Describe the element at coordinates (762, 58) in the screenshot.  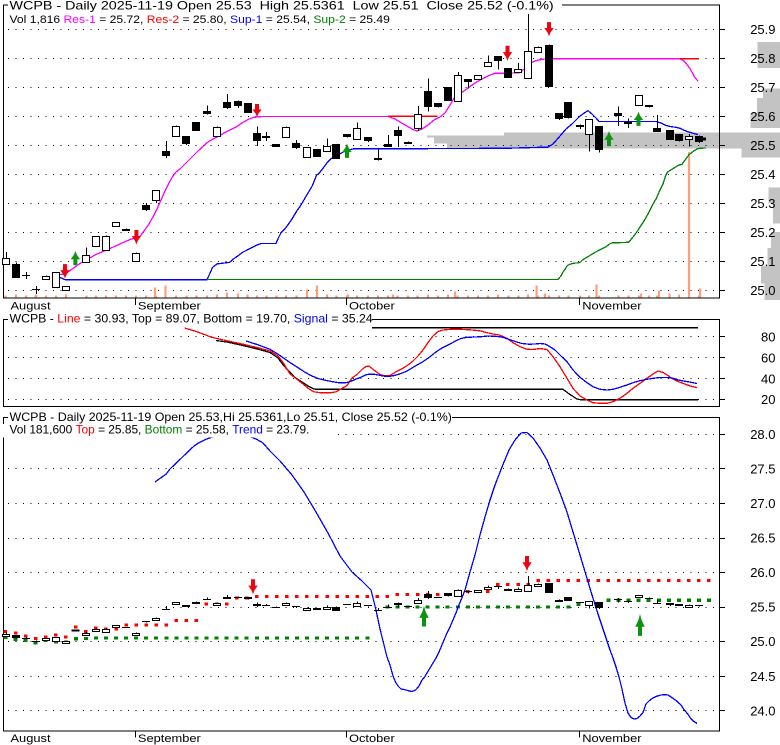
I see `svg-text: 25.8` at that location.